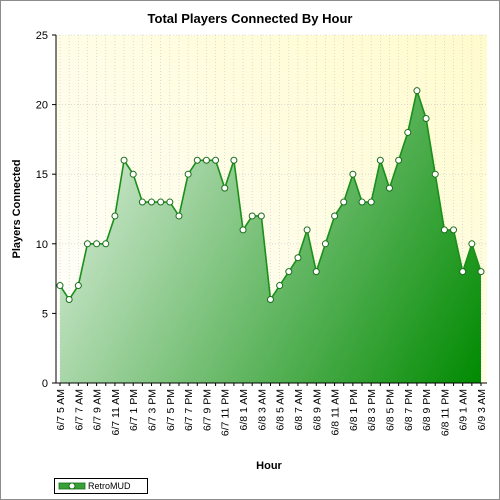 The height and width of the screenshot is (500, 500). Describe the element at coordinates (244, 409) in the screenshot. I see `x-tick-label: 6/8 1 AM` at that location.